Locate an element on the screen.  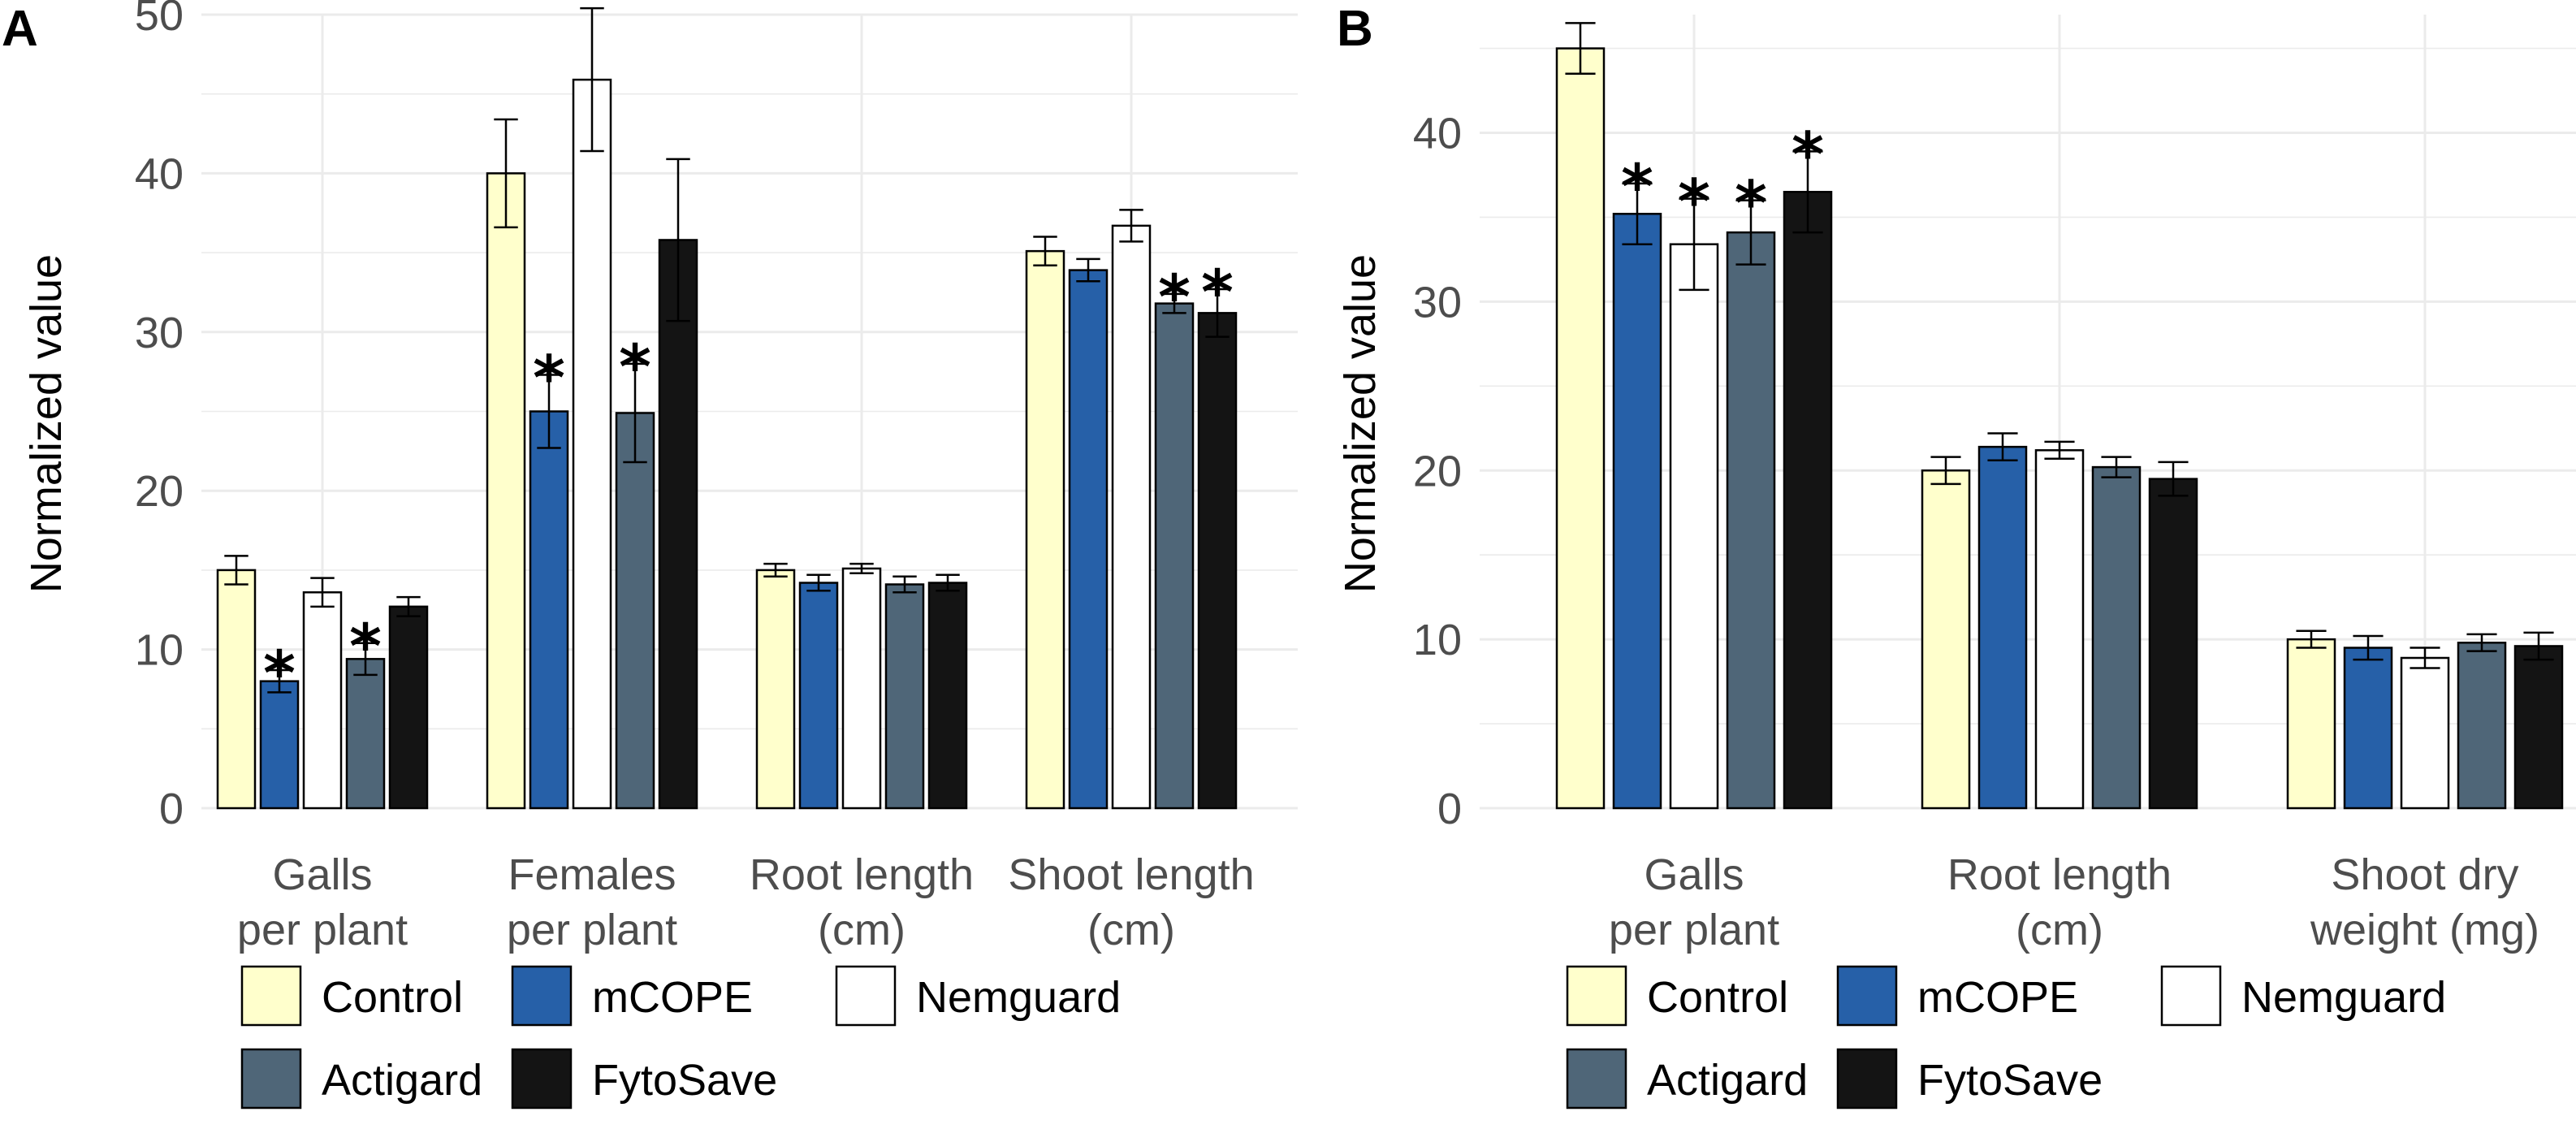
x-category-label-line2: weight (mg) is located at coordinates (2424, 930).